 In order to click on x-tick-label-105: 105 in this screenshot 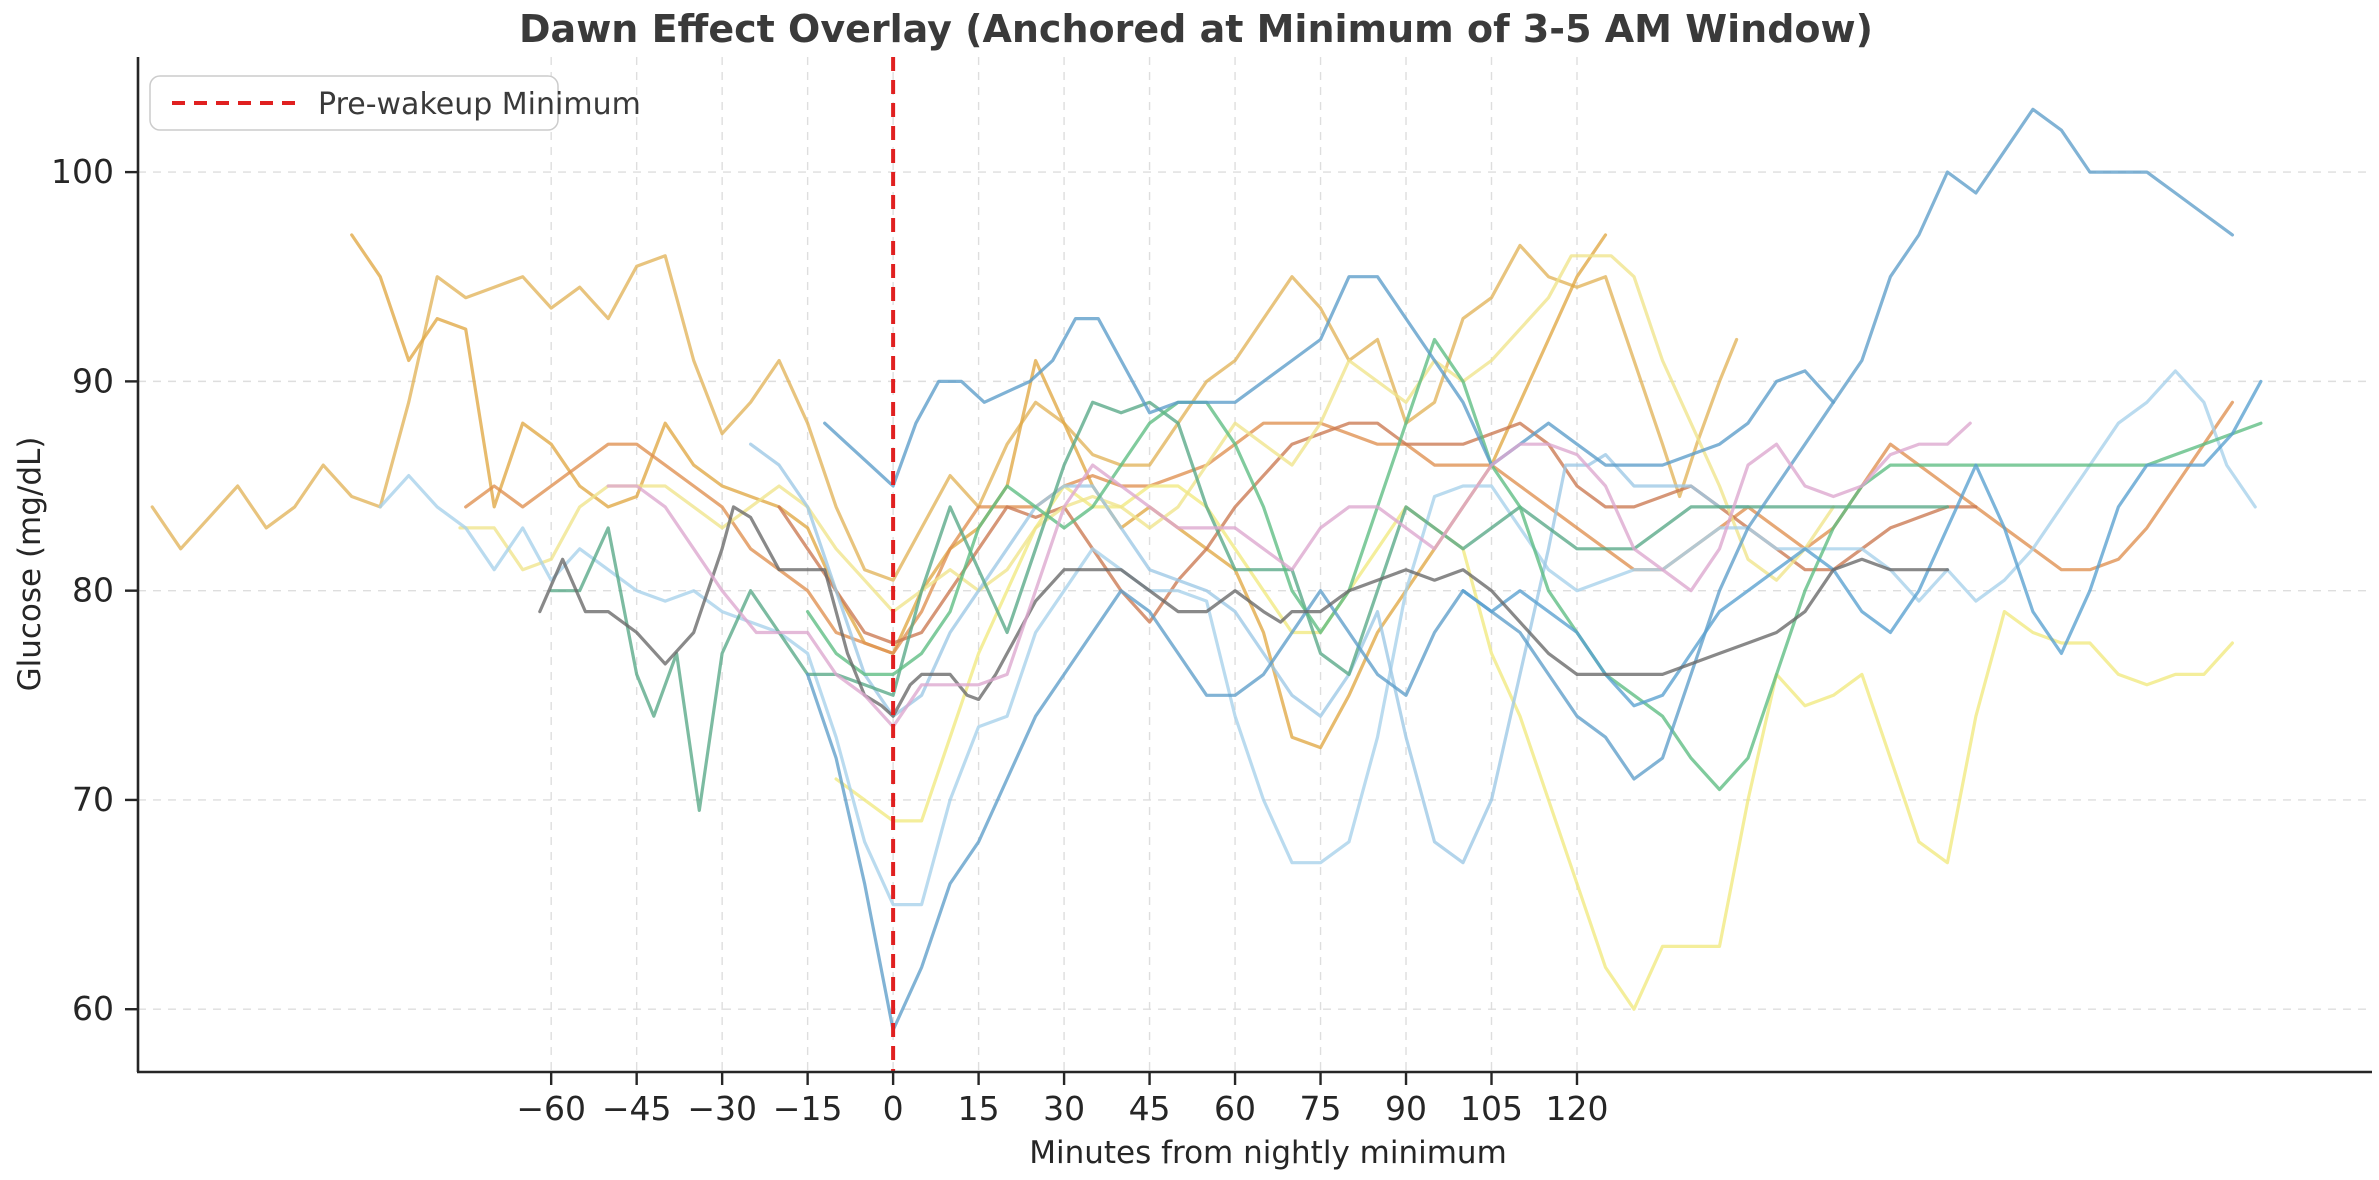, I will do `click(1491, 1108)`.